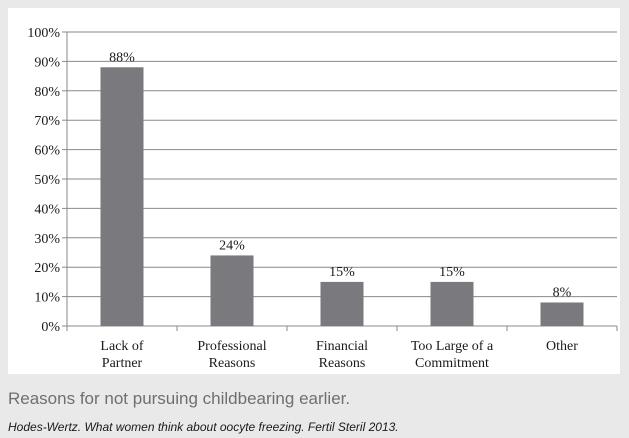 Image resolution: width=629 pixels, height=438 pixels. I want to click on category-label: Lack of, so click(121, 346).